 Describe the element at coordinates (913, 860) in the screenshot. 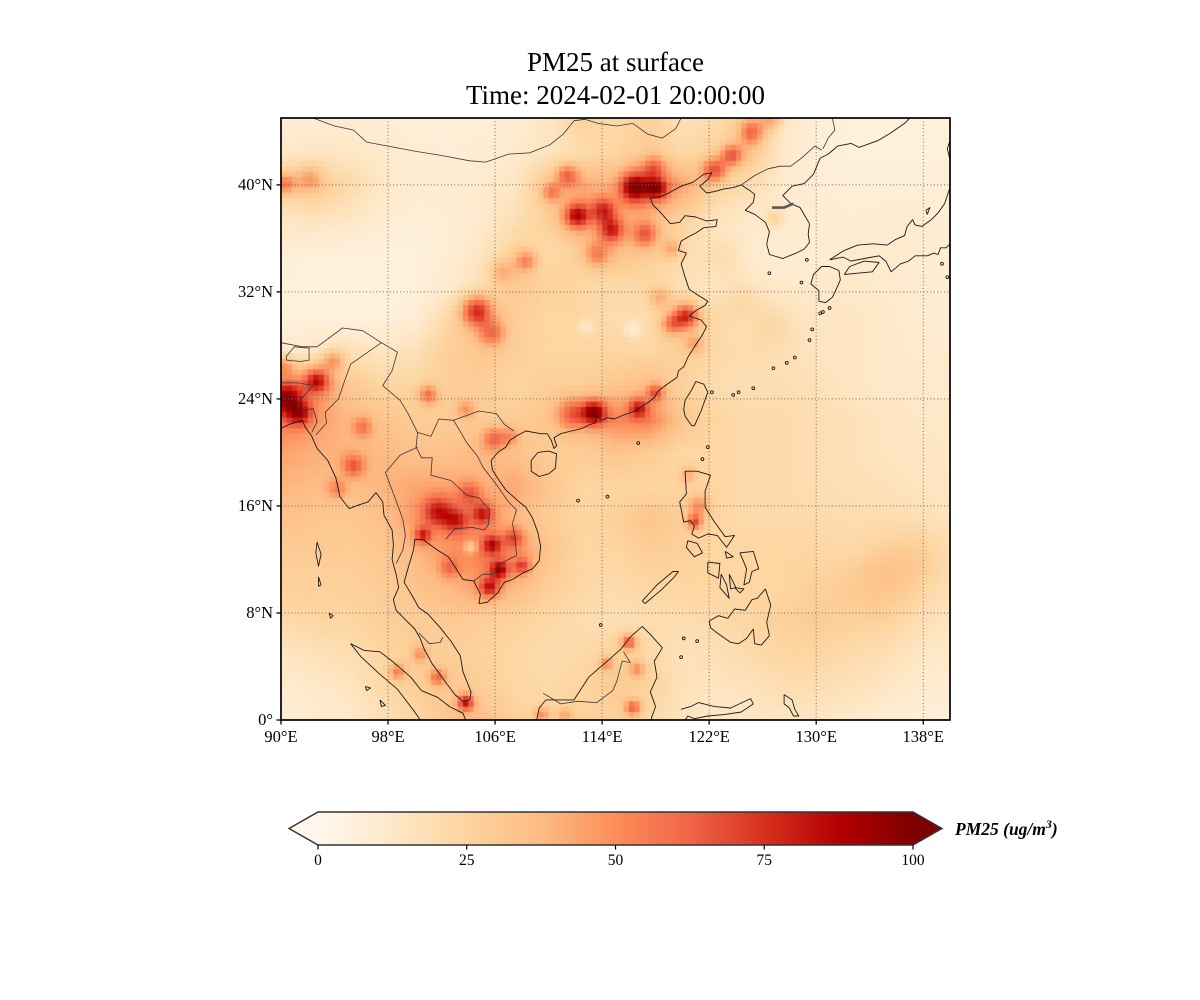

I see `colorbar-tick-label: 100` at that location.